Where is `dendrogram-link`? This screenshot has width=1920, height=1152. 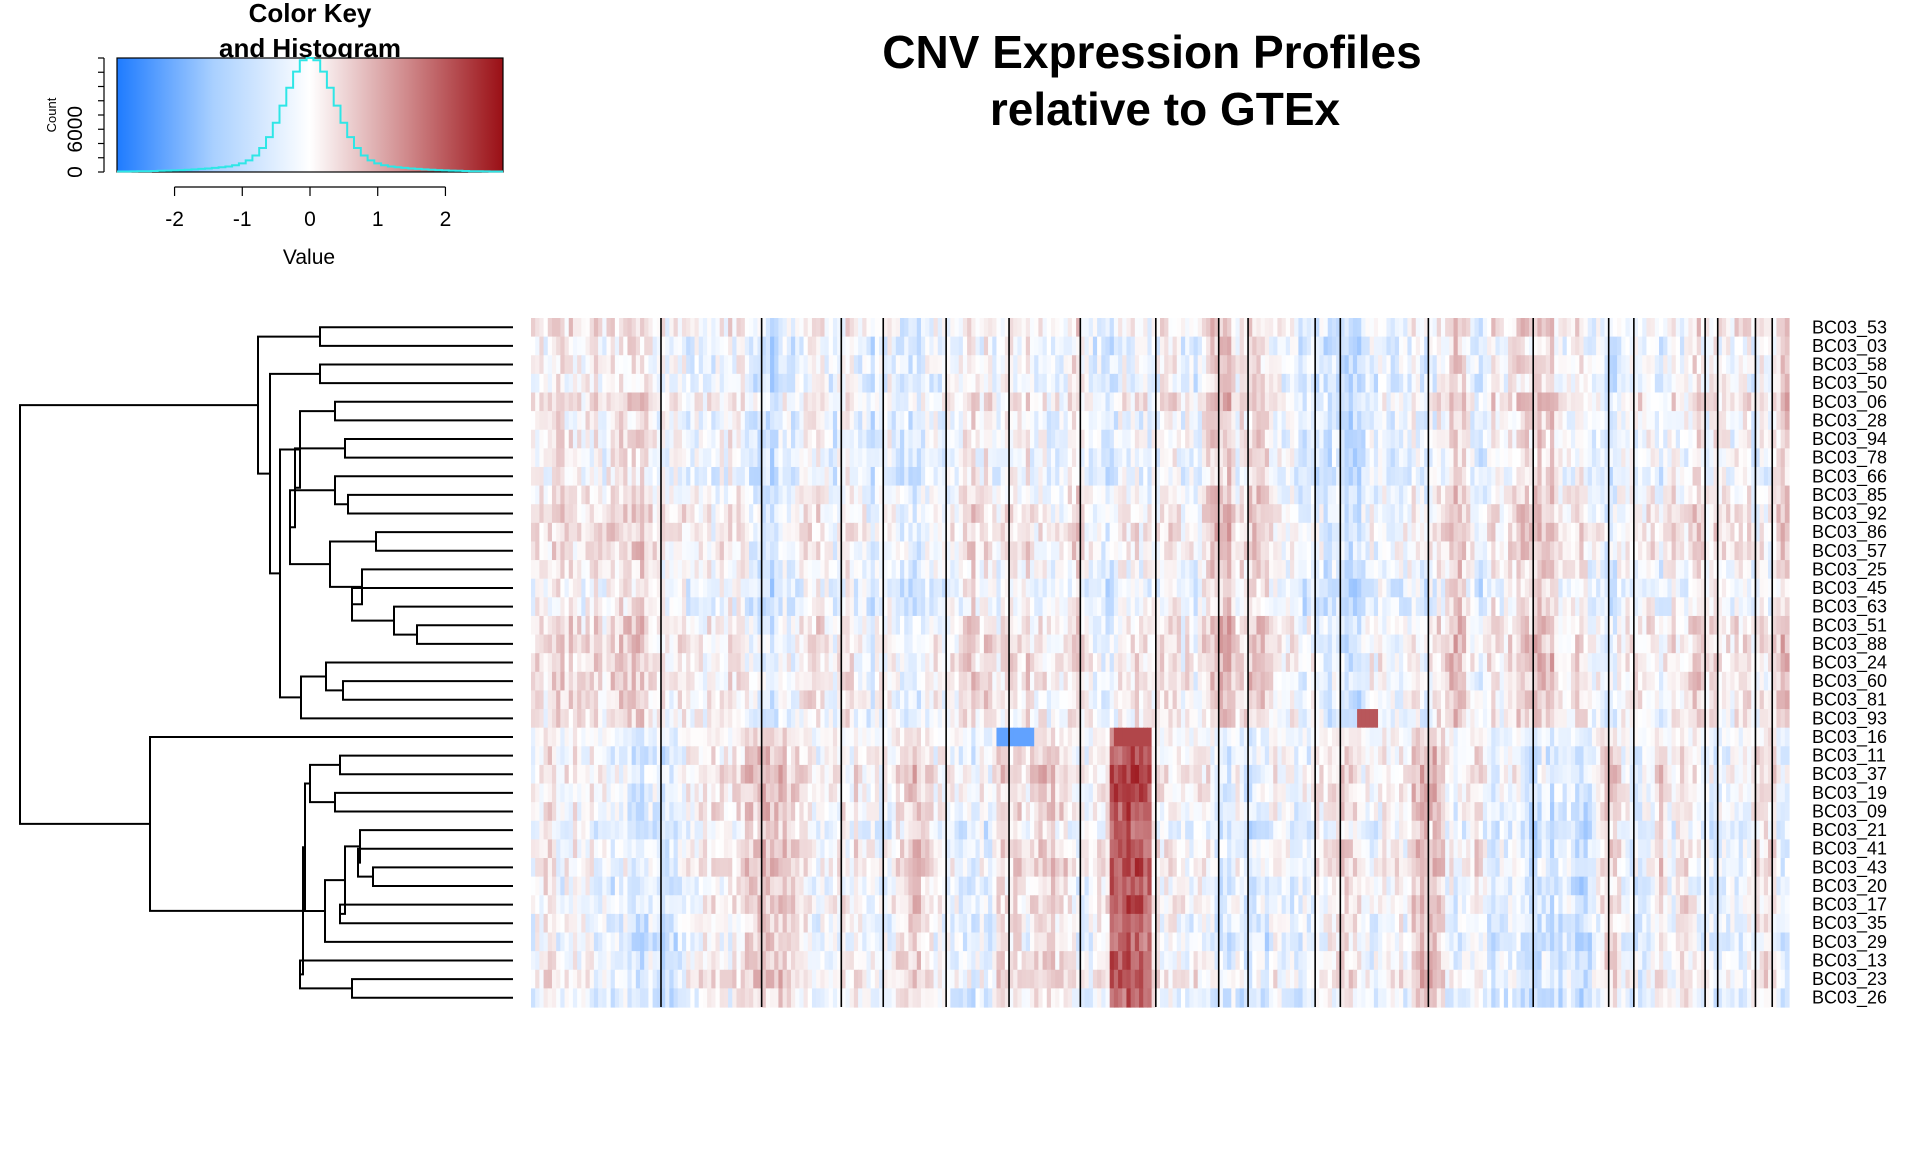 dendrogram-link is located at coordinates (138, 614).